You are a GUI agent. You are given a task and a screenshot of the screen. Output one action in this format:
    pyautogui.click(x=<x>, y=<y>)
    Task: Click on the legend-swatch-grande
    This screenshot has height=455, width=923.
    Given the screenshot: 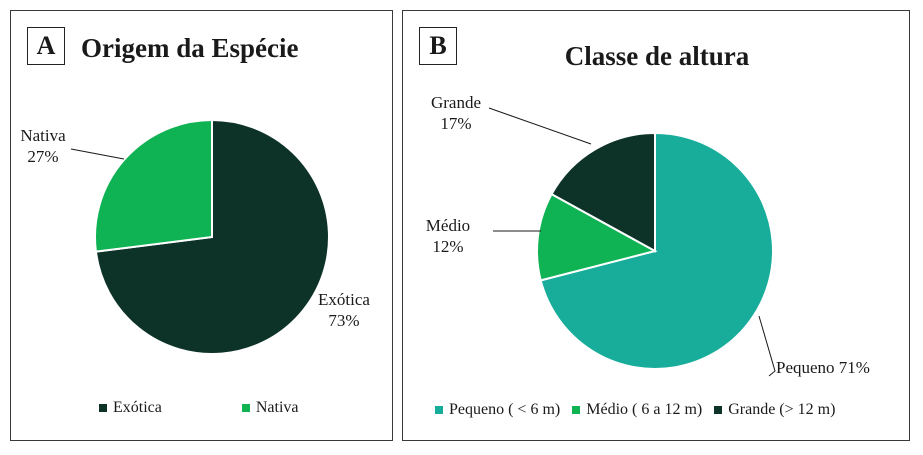 What is the action you would take?
    pyautogui.click(x=718, y=410)
    